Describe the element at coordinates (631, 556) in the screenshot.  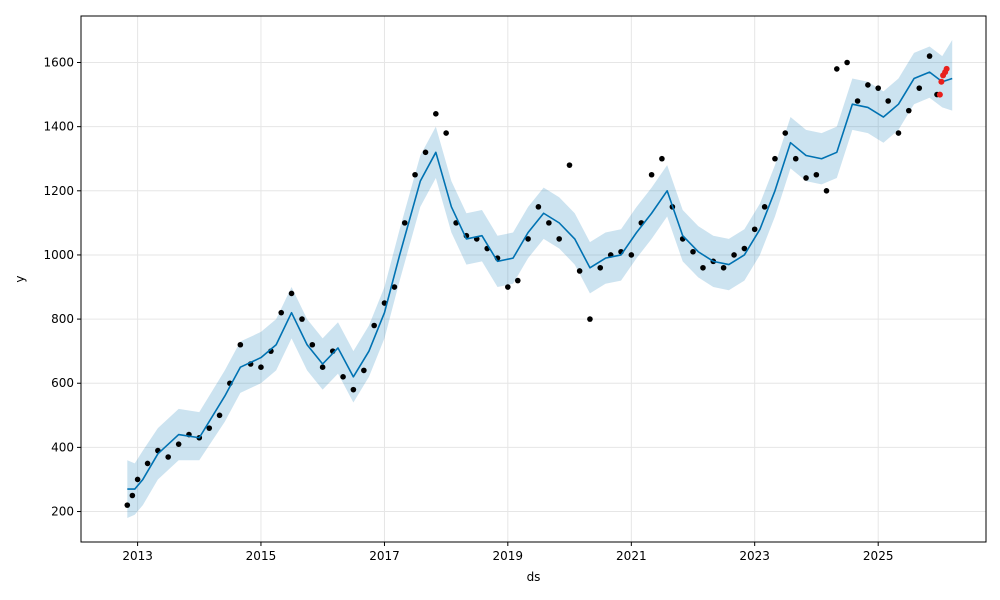
I see `x-tick-label: 2021` at that location.